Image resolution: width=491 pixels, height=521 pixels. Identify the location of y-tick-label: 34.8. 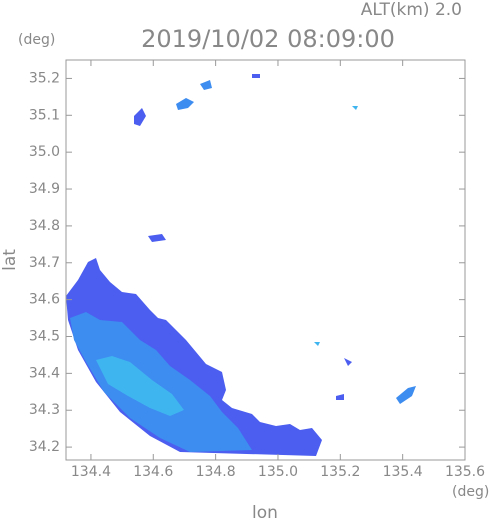
(44, 226).